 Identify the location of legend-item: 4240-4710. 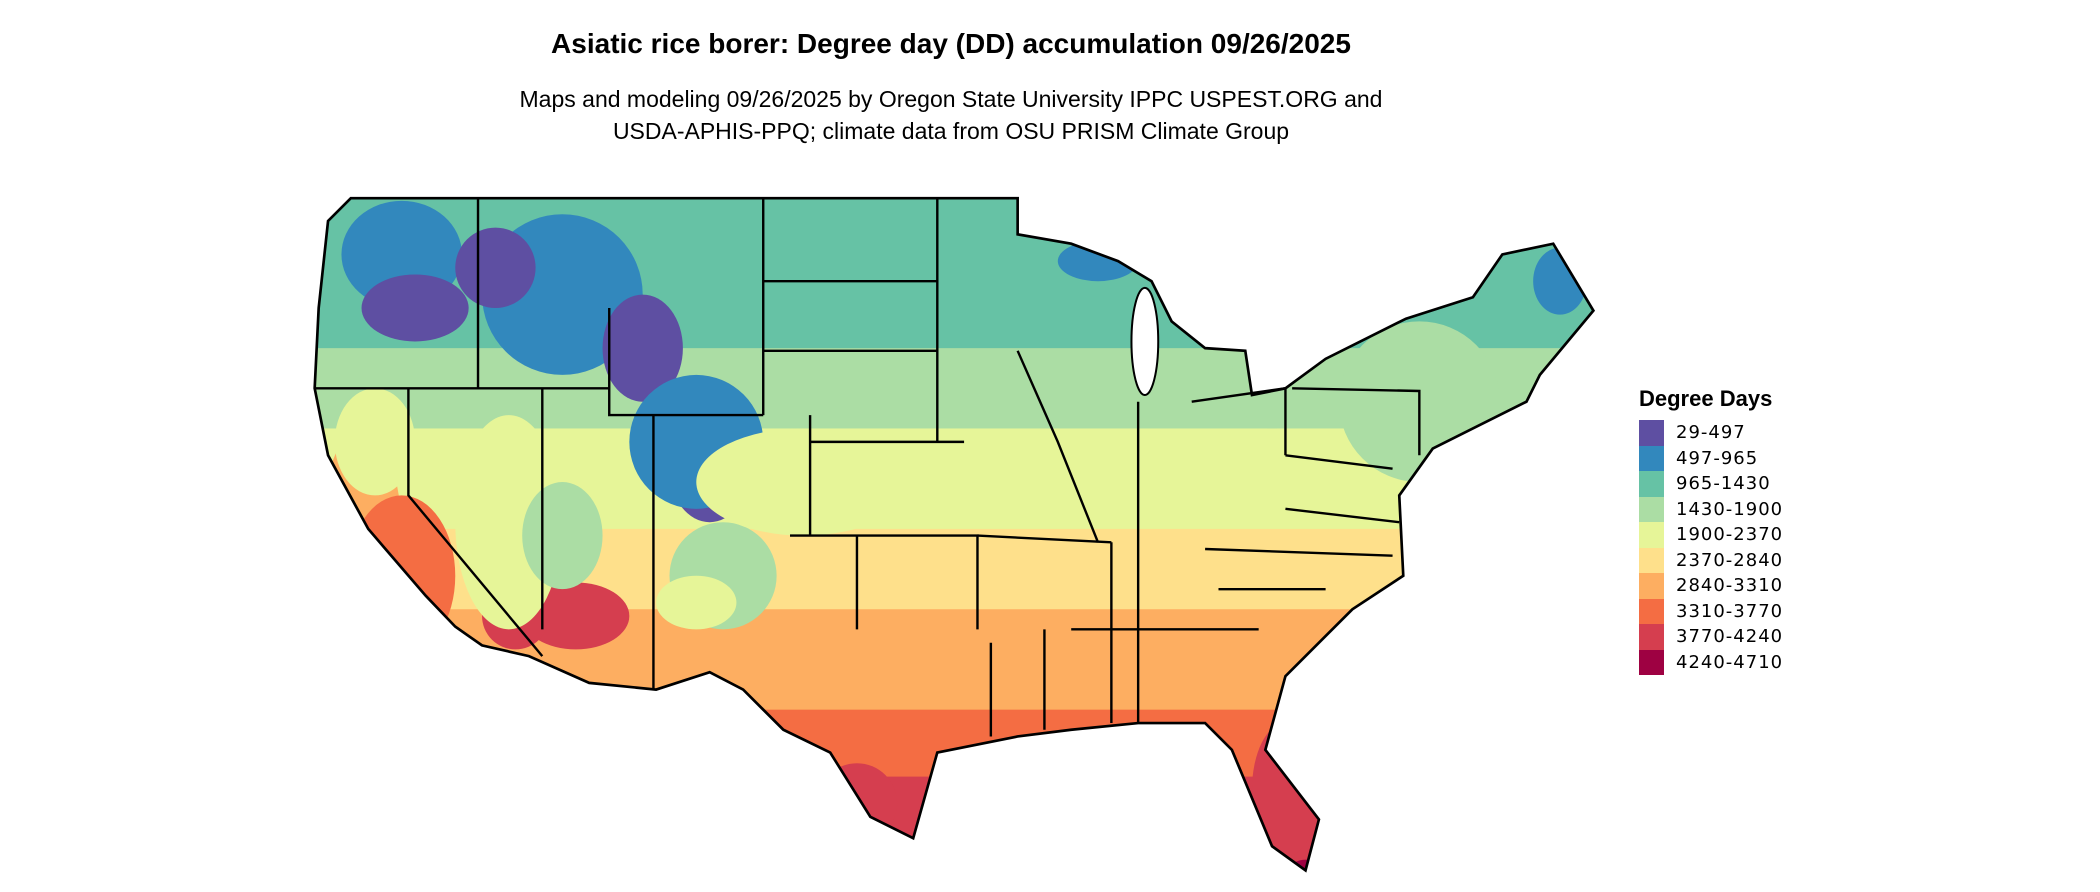
(1711, 662).